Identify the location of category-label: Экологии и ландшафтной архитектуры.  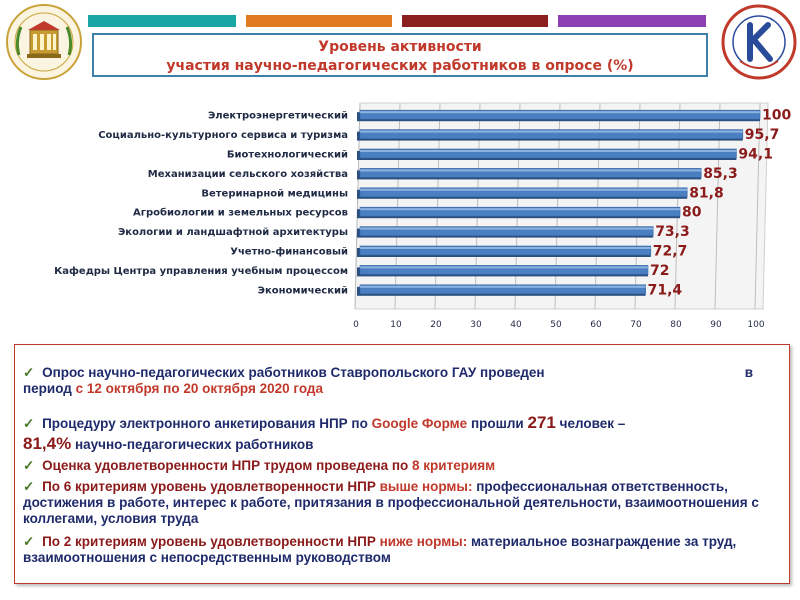
(233, 232).